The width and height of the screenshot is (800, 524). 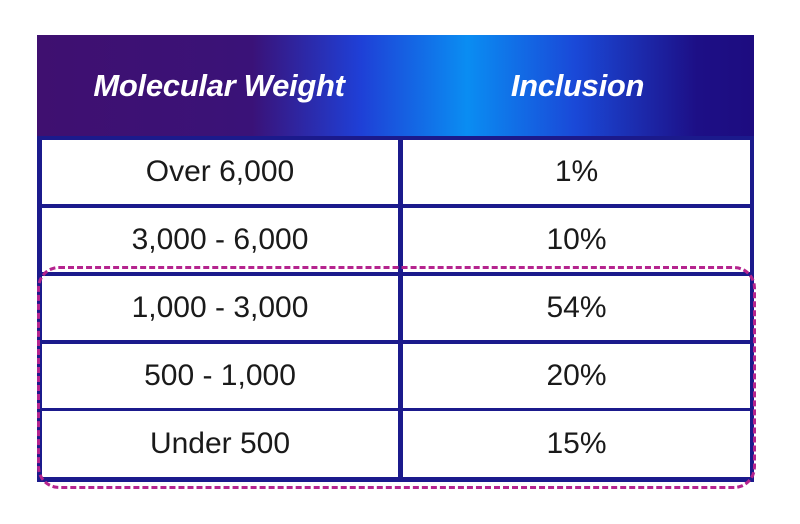 I want to click on cell-weight-row-5: Under 500, so click(x=220, y=444).